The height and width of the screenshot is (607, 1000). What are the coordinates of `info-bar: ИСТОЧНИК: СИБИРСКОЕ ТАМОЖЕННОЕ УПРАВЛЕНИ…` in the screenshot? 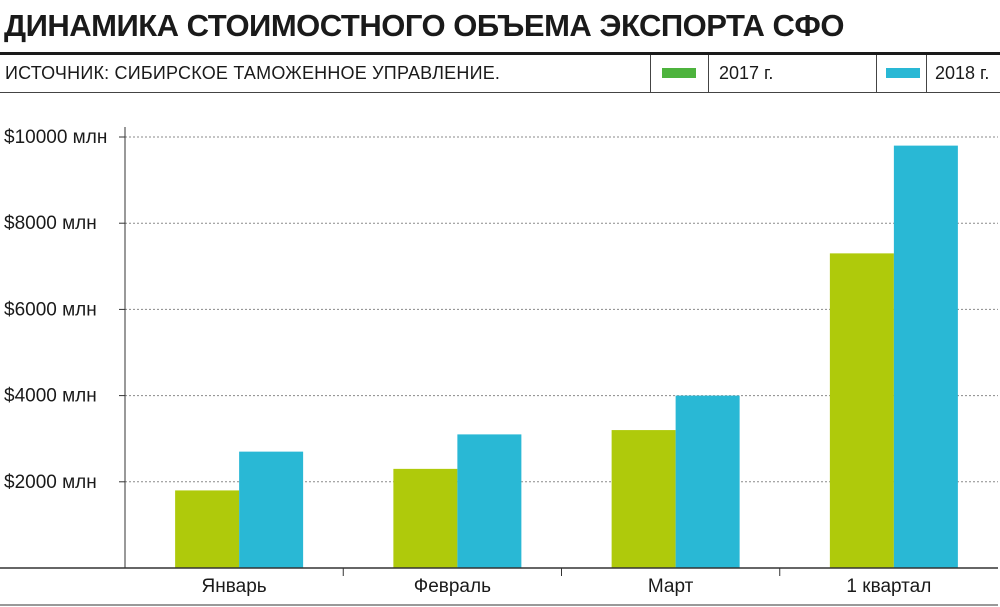 It's located at (500, 74).